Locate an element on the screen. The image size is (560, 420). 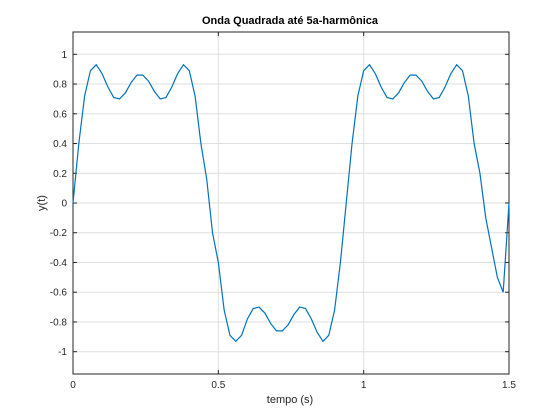
y-tick-label: -1 is located at coordinates (62, 352).